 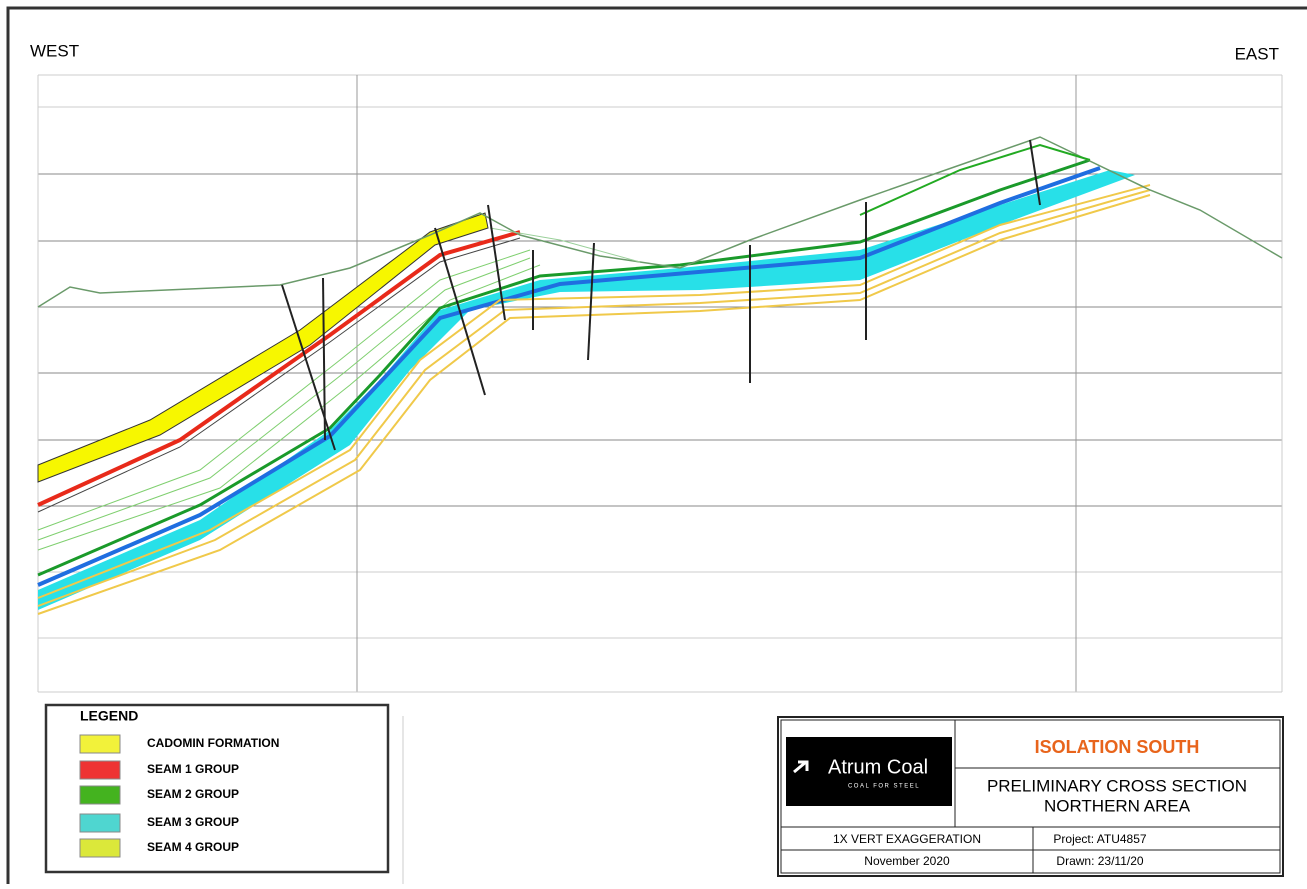 I want to click on logo-tagline: COAL FOR STEEL, so click(x=884, y=787).